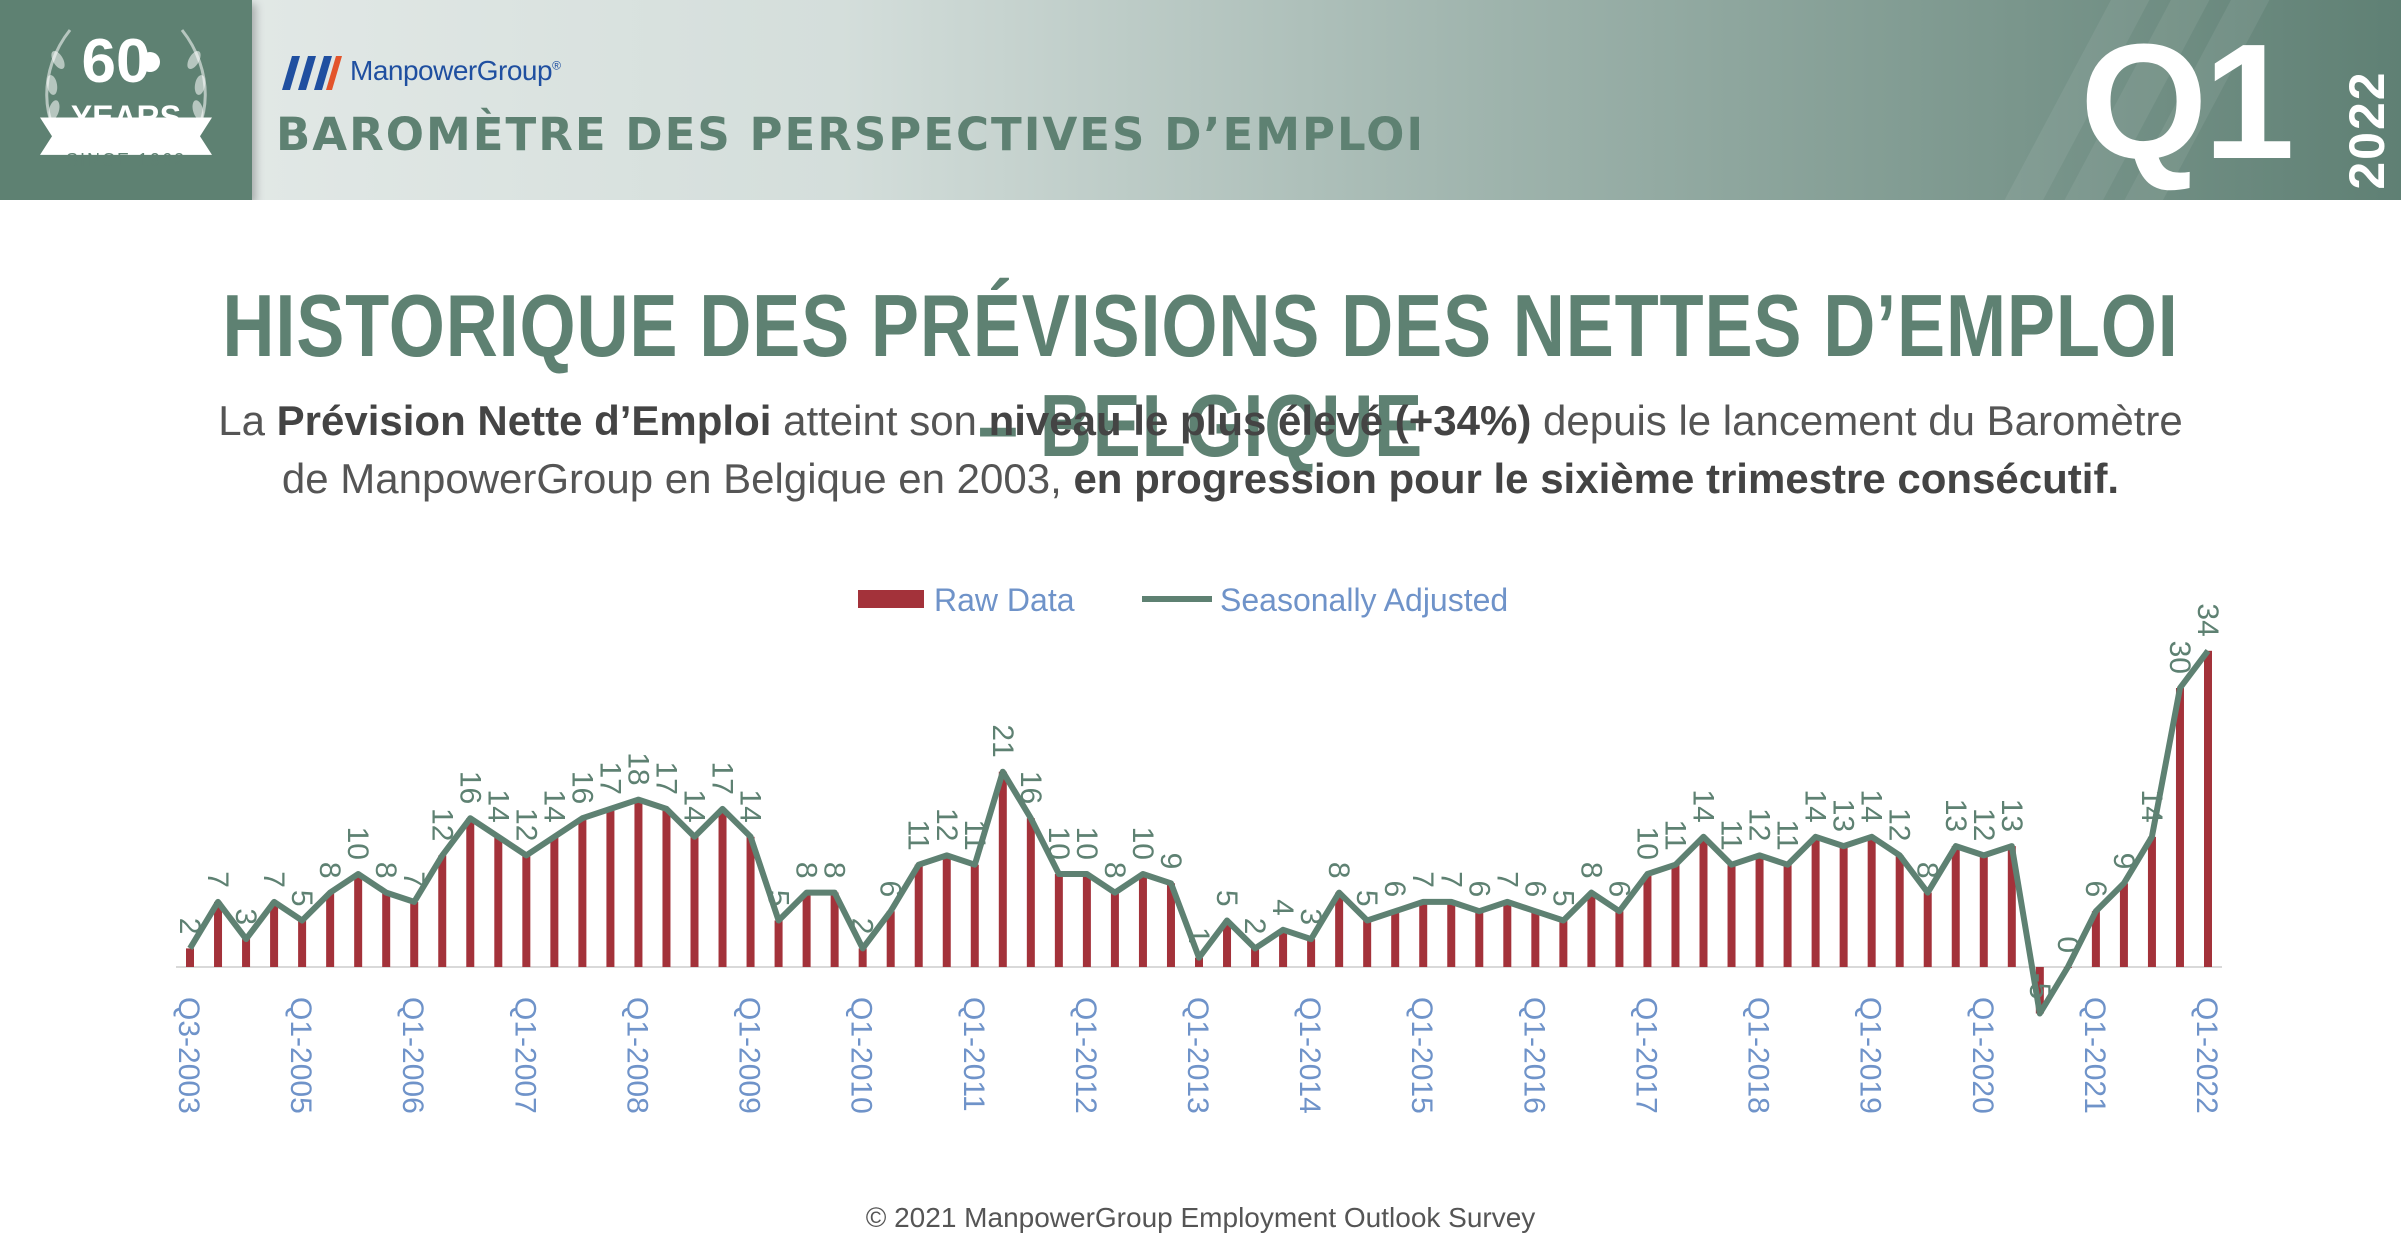  I want to click on x-tick-label: Q1-2011, so click(973, 1054).